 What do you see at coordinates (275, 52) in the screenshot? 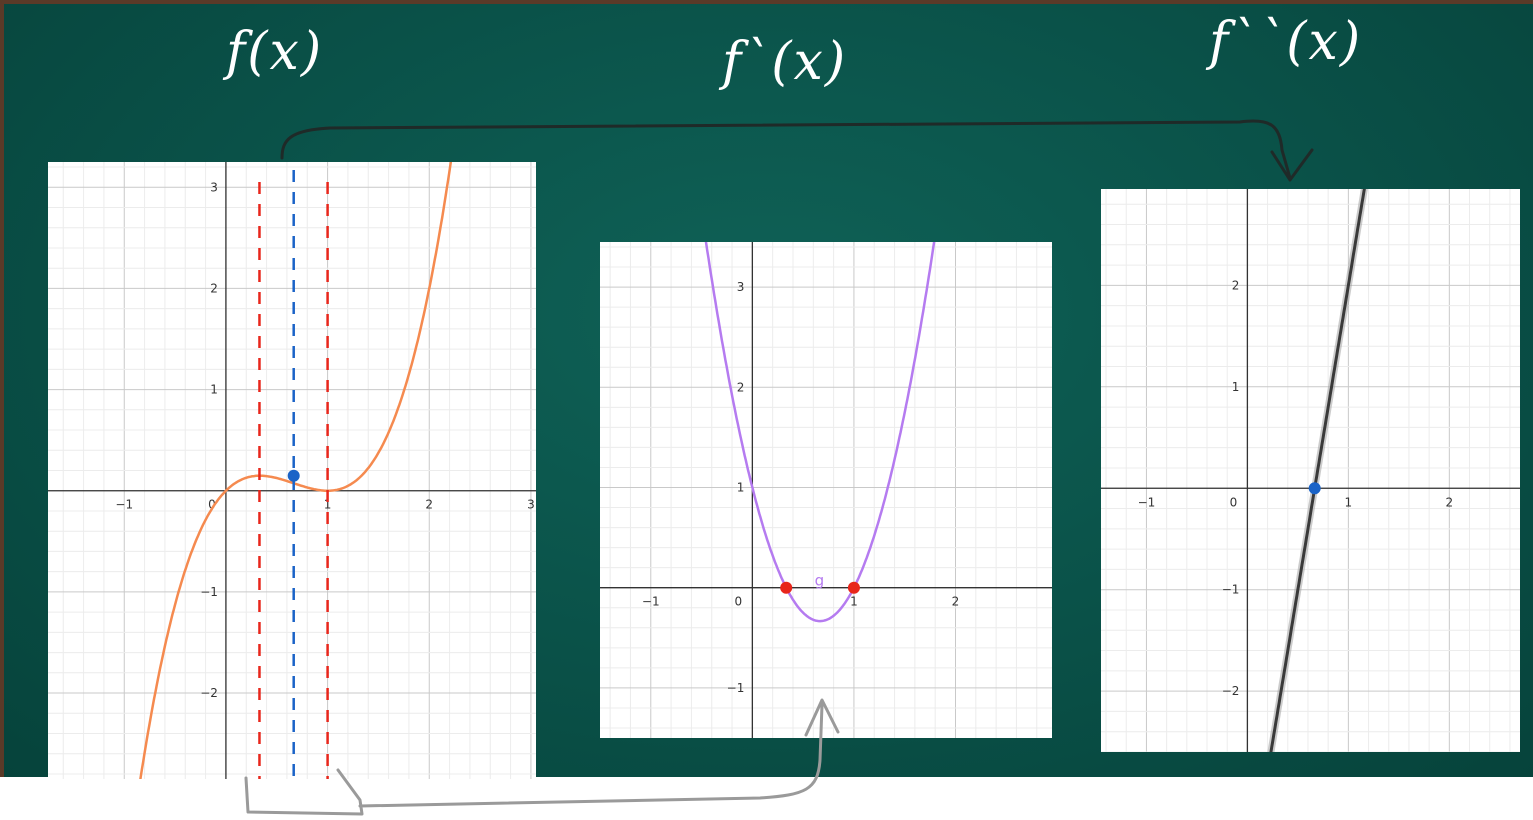
I see `f-label: f(x)` at bounding box center [275, 52].